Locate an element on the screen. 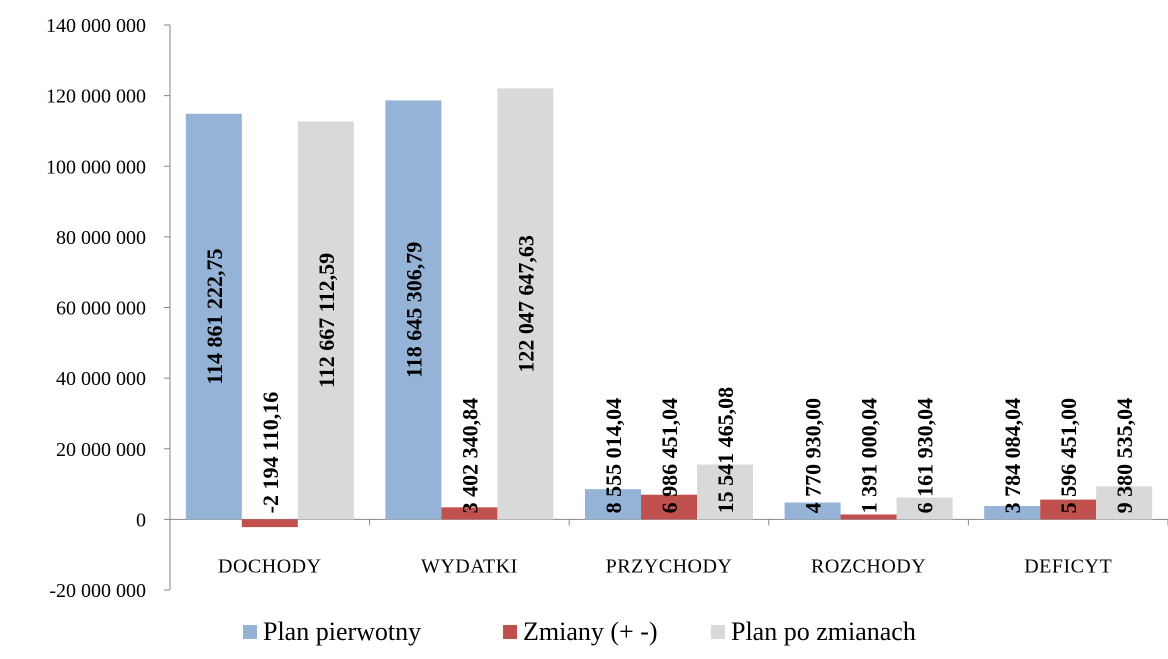 The image size is (1168, 659). data-label-plan-pierwotny-przychody: 8 555 014,04 is located at coordinates (613, 456).